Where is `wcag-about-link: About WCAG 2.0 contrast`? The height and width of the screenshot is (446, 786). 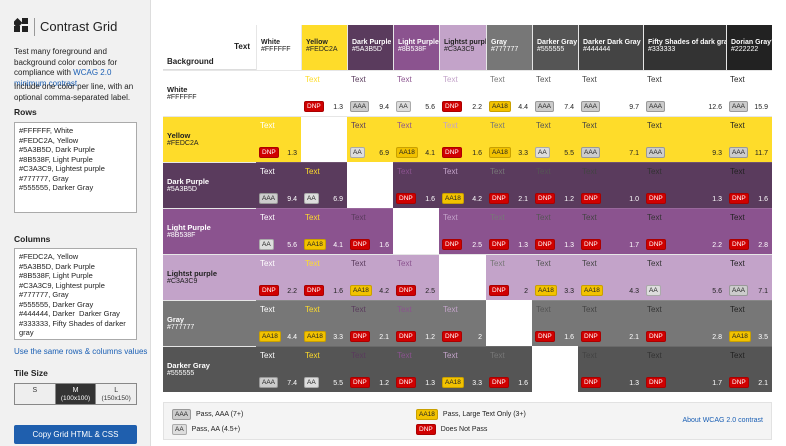 wcag-about-link: About WCAG 2.0 contrast is located at coordinates (722, 420).